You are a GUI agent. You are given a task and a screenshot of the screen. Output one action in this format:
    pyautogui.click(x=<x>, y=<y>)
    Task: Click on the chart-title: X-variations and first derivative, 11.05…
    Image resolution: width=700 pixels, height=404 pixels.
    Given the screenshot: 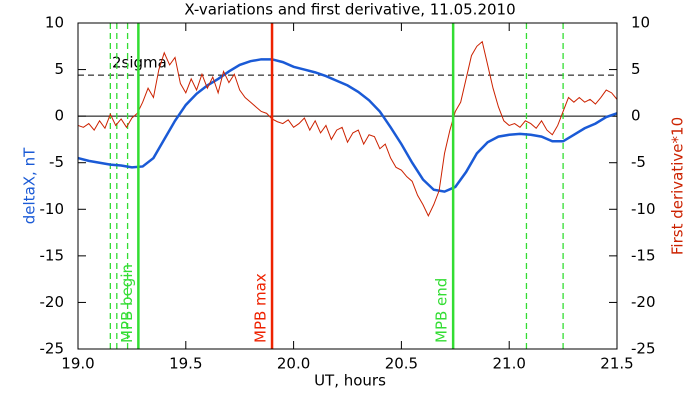 What is the action you would take?
    pyautogui.click(x=349, y=10)
    